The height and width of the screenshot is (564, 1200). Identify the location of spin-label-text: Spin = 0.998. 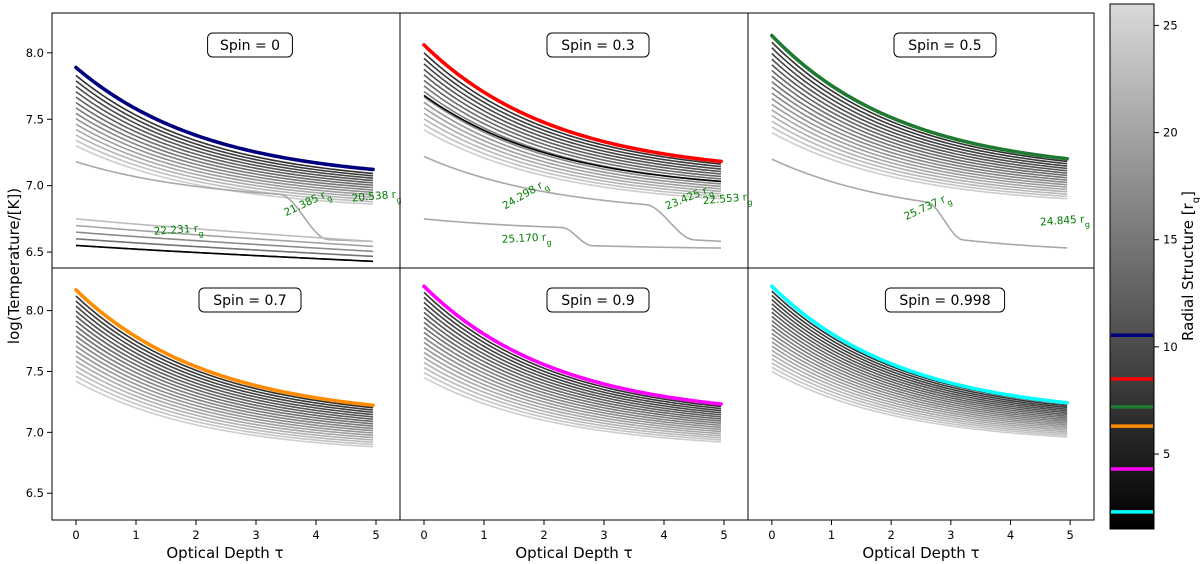
(944, 301).